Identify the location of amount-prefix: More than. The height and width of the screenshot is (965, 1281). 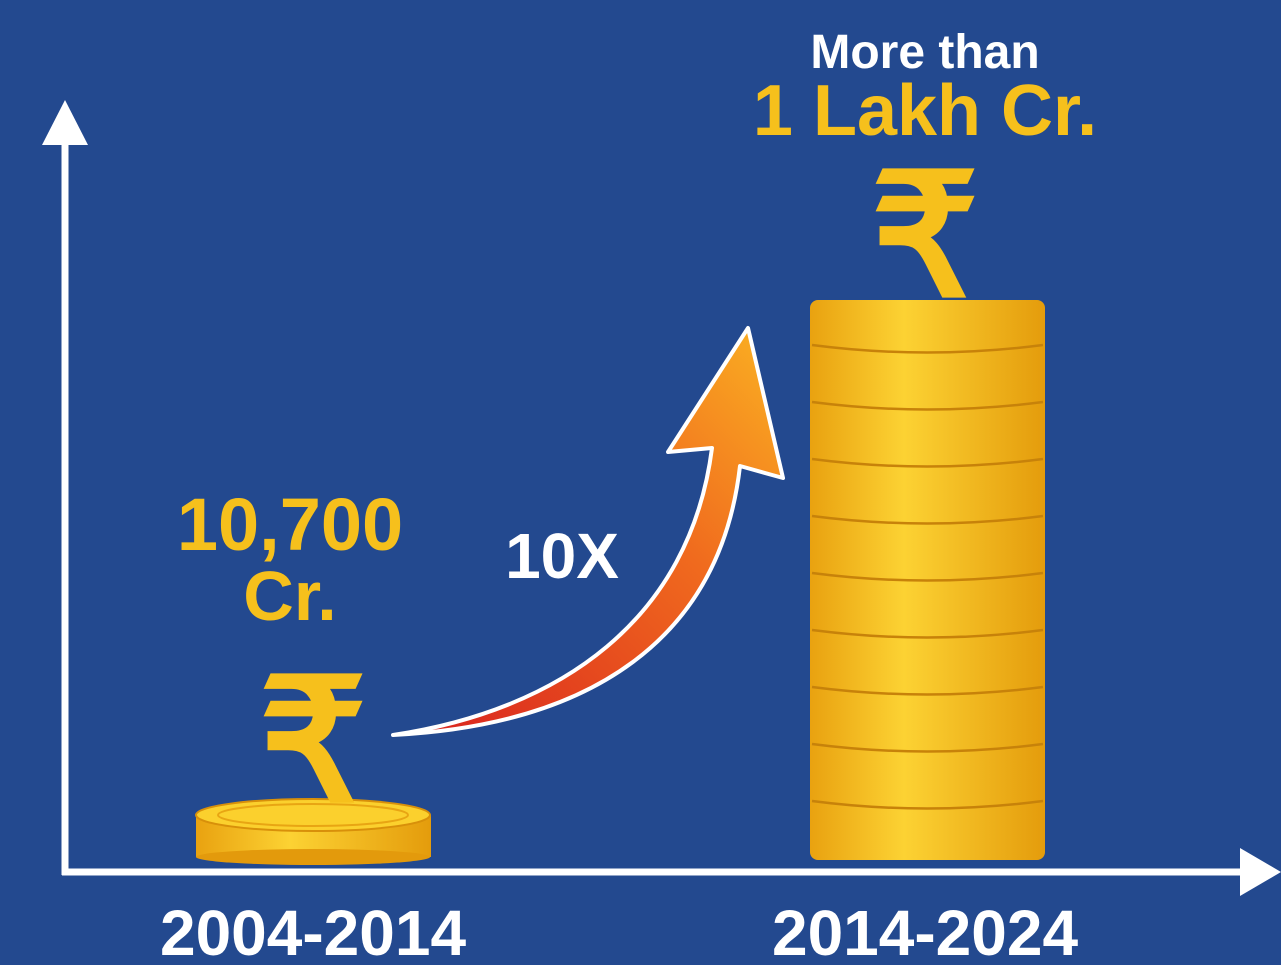
(924, 52).